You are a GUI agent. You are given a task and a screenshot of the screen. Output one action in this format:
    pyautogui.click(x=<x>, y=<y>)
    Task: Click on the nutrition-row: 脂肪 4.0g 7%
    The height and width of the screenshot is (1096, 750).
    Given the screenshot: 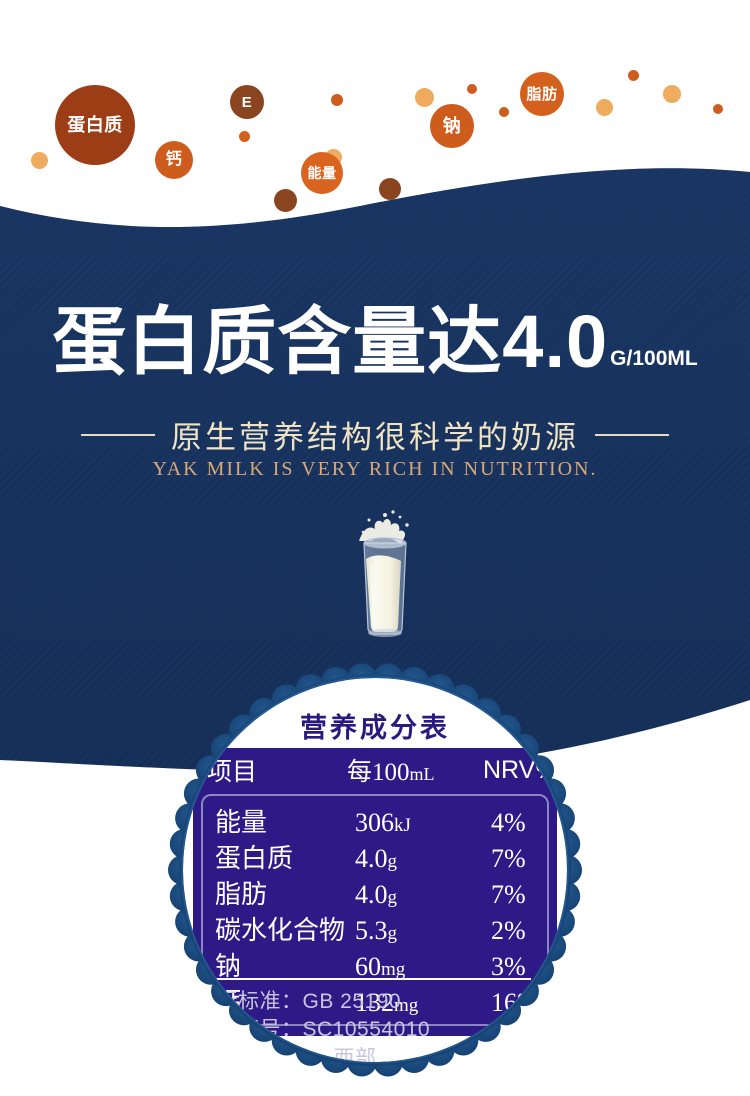 What is the action you would take?
    pyautogui.click(x=378, y=892)
    